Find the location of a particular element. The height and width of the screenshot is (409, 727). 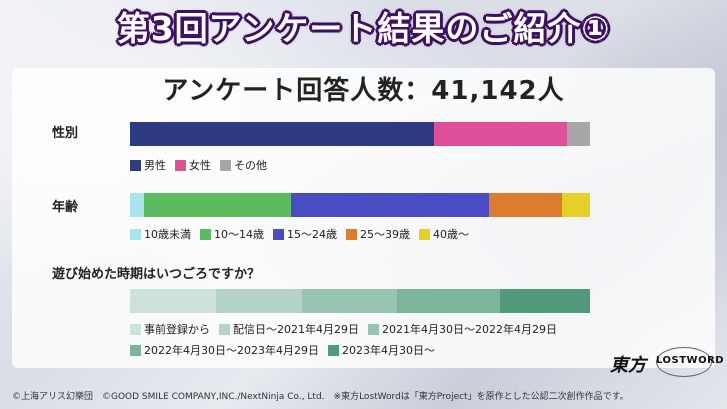

legend-item: 10歳未満 is located at coordinates (160, 234).